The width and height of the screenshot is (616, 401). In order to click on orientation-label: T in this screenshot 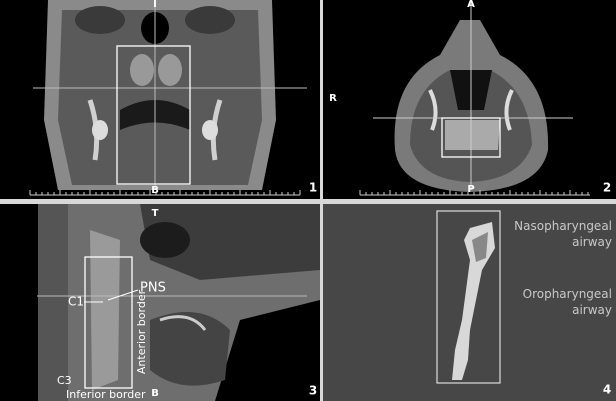, I will do `click(155, 213)`.